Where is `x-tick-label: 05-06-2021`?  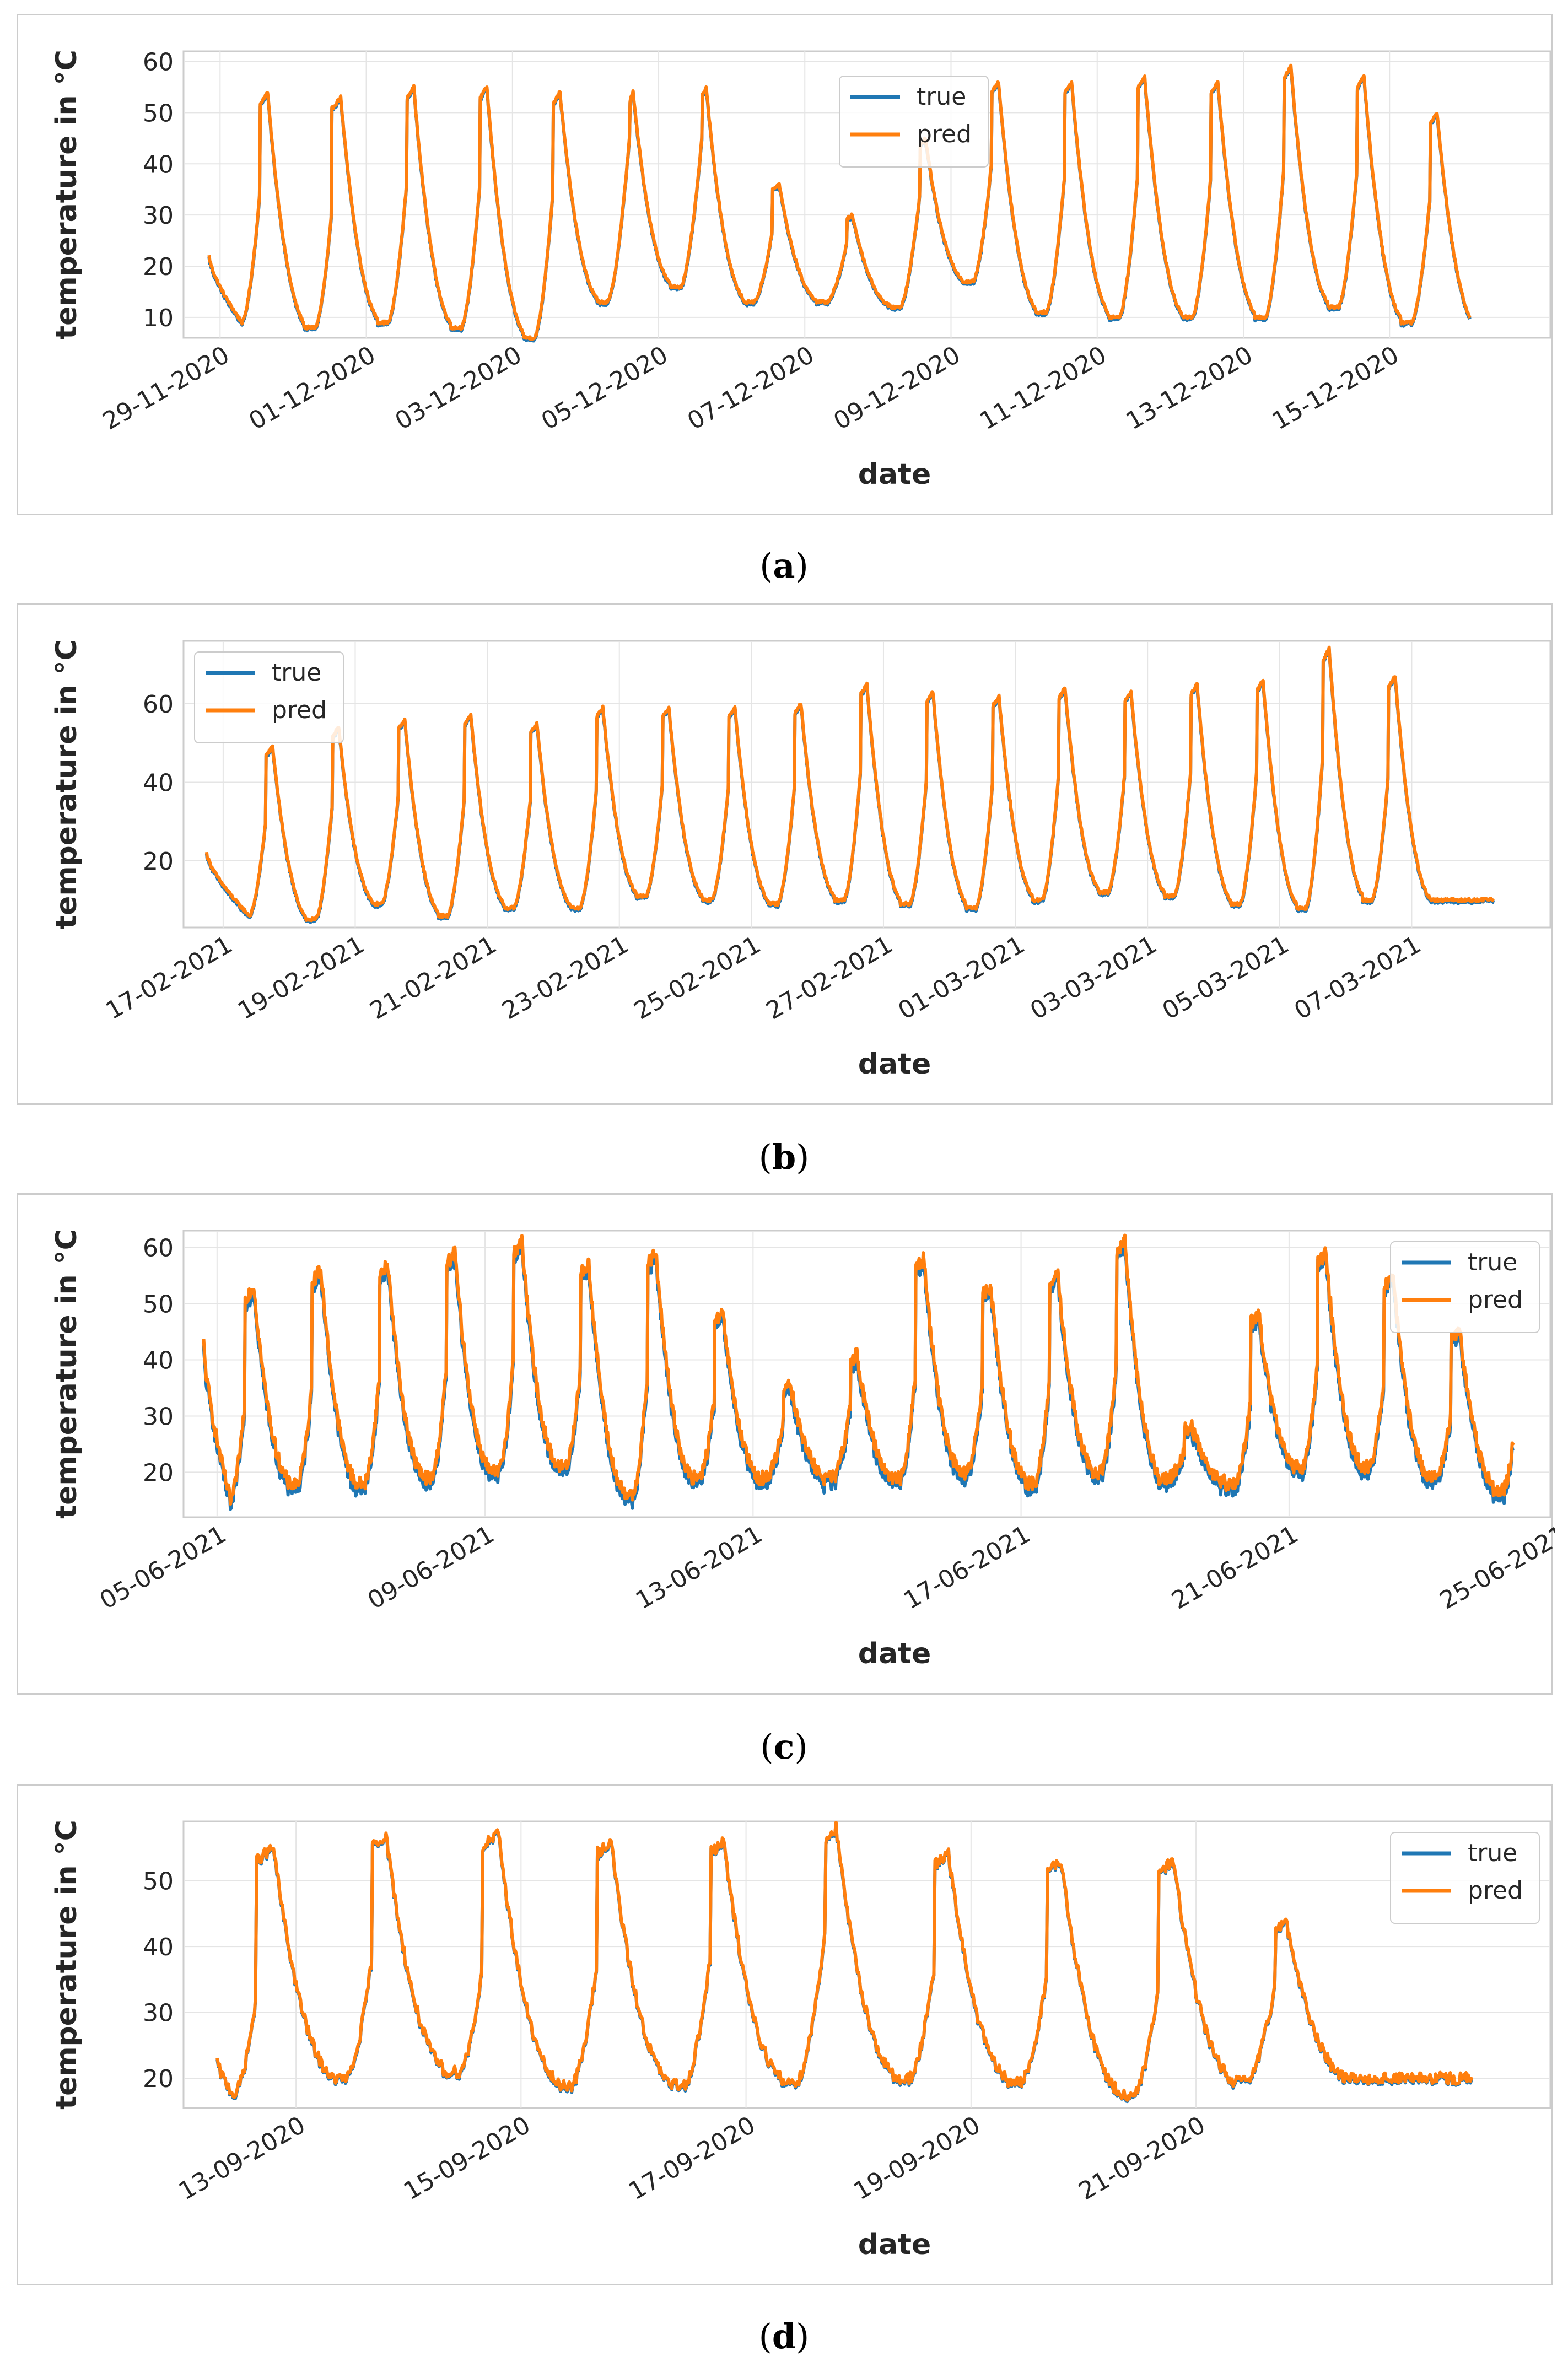 x-tick-label: 05-06-2021 is located at coordinates (163, 1568).